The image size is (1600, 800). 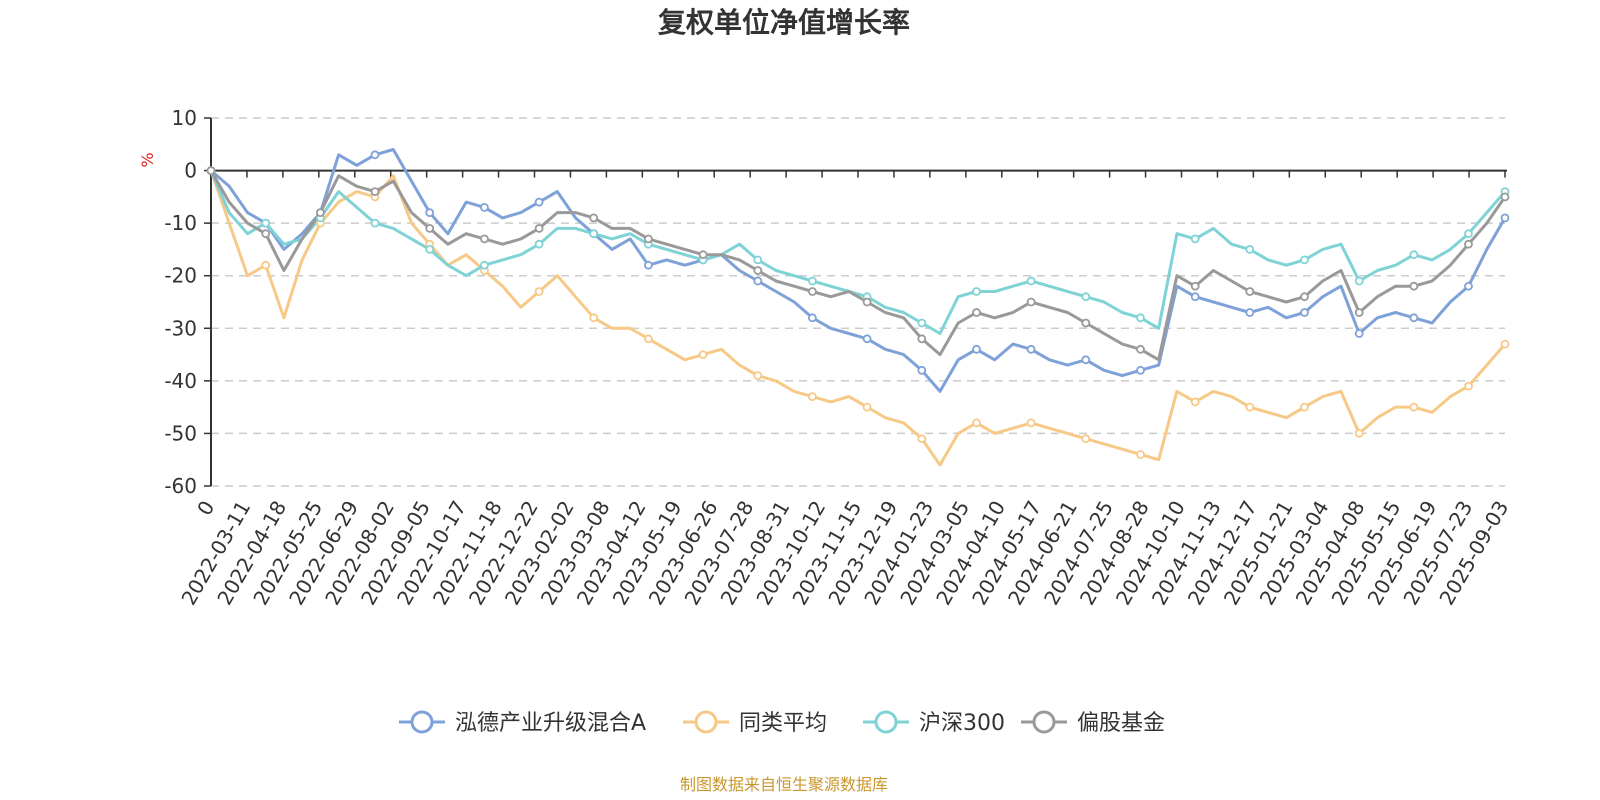 What do you see at coordinates (190, 171) in the screenshot?
I see `y-tick-label: 0` at bounding box center [190, 171].